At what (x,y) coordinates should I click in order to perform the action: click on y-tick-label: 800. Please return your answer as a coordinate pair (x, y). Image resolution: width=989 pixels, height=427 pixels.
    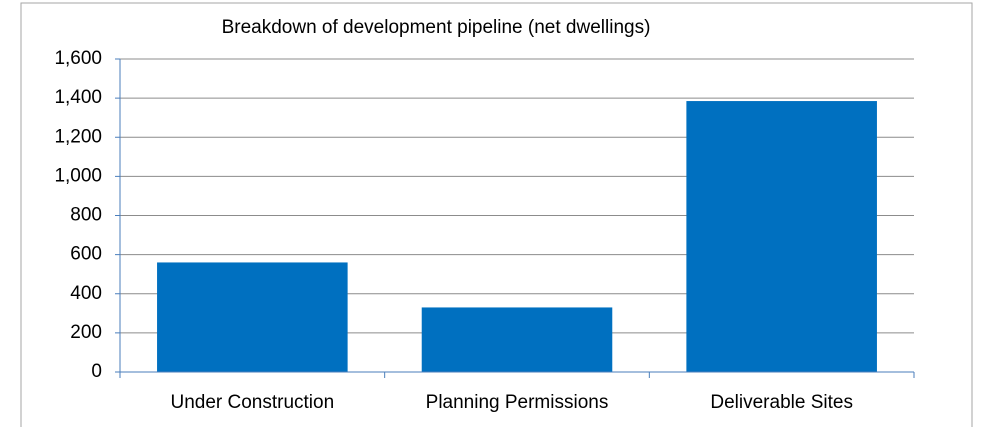
    Looking at the image, I should click on (86, 215).